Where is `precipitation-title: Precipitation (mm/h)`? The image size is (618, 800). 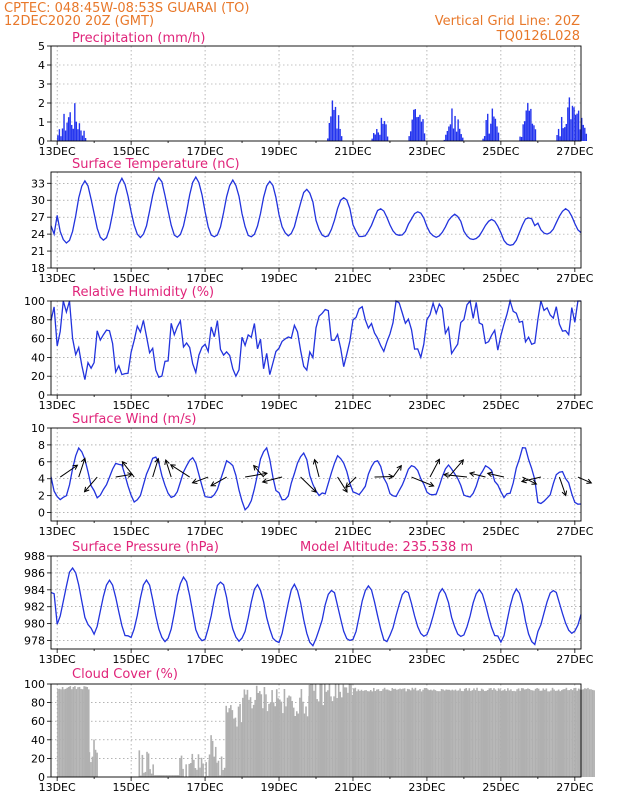 precipitation-title: Precipitation (mm/h) is located at coordinates (138, 38).